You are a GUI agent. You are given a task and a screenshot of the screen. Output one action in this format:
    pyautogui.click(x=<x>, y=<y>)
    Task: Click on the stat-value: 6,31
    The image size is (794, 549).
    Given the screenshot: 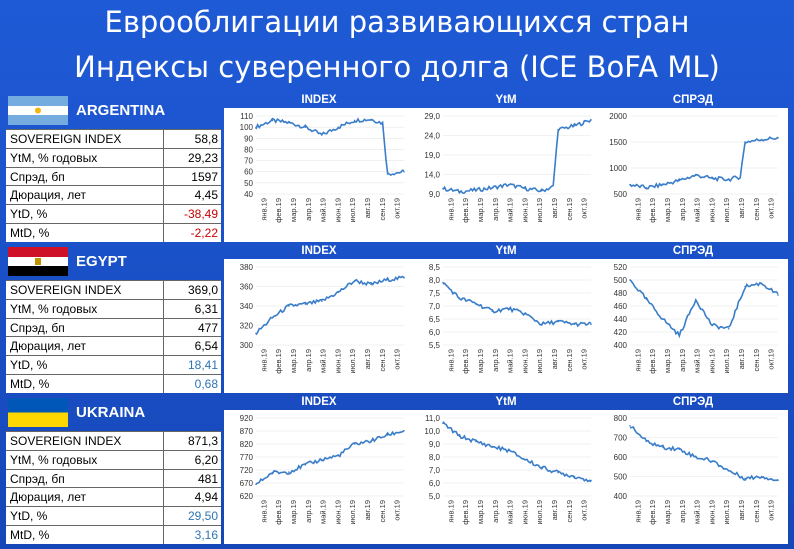 What is the action you would take?
    pyautogui.click(x=192, y=308)
    